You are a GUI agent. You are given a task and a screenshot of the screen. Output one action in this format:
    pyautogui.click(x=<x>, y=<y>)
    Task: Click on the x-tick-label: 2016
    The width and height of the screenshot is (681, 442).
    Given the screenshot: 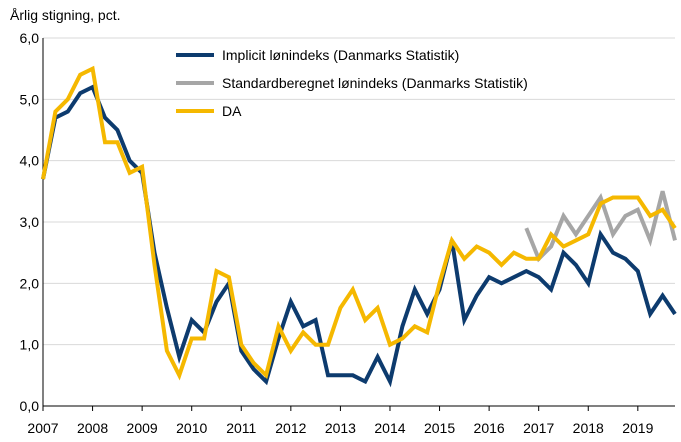 What is the action you would take?
    pyautogui.click(x=489, y=428)
    